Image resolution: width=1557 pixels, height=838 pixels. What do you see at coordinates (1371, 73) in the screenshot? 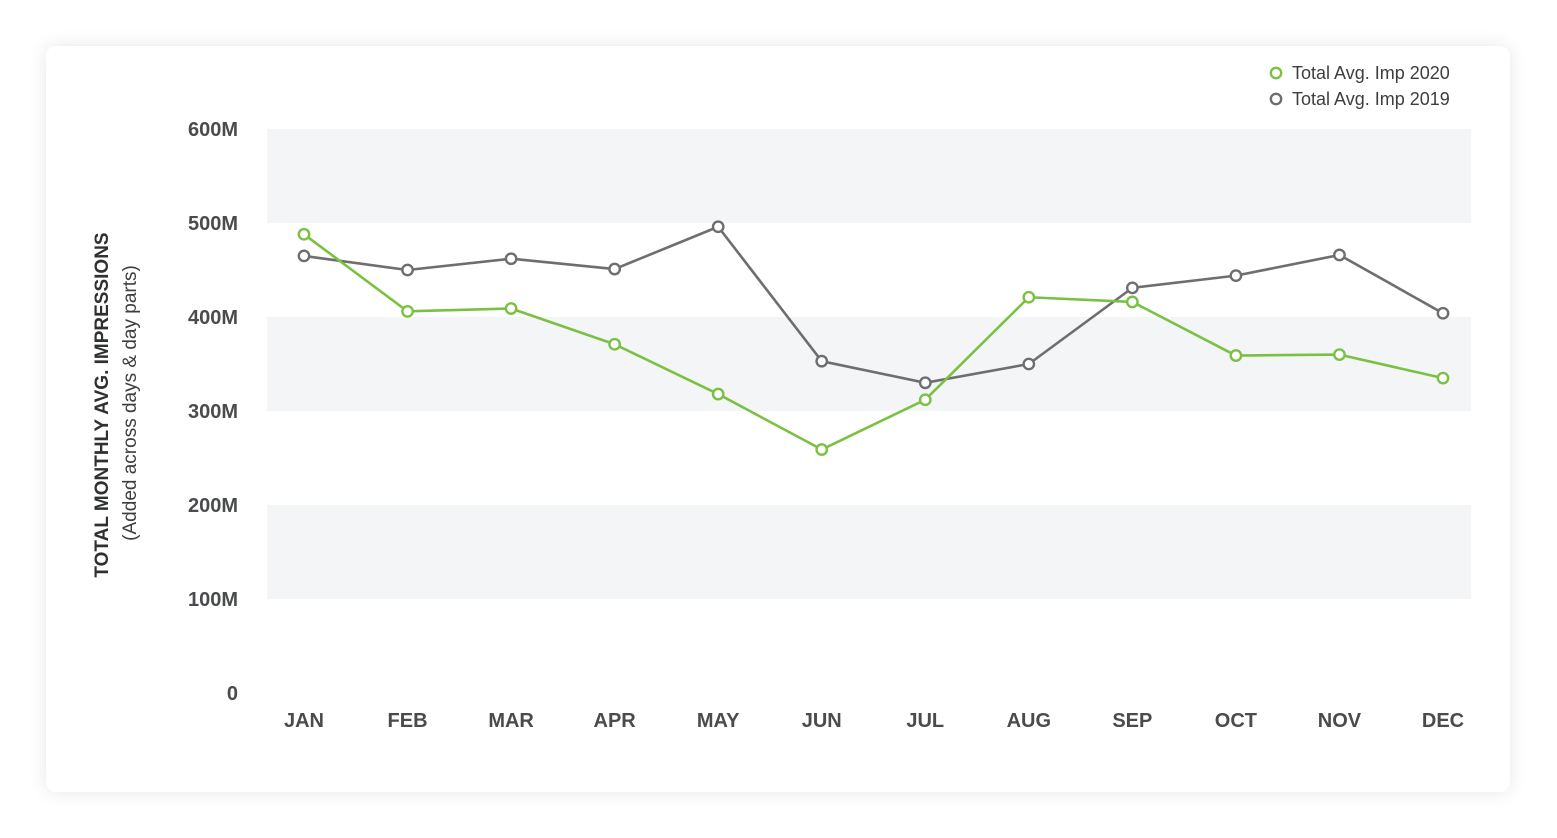
I see `legend-label: Total Avg. Imp 2020` at bounding box center [1371, 73].